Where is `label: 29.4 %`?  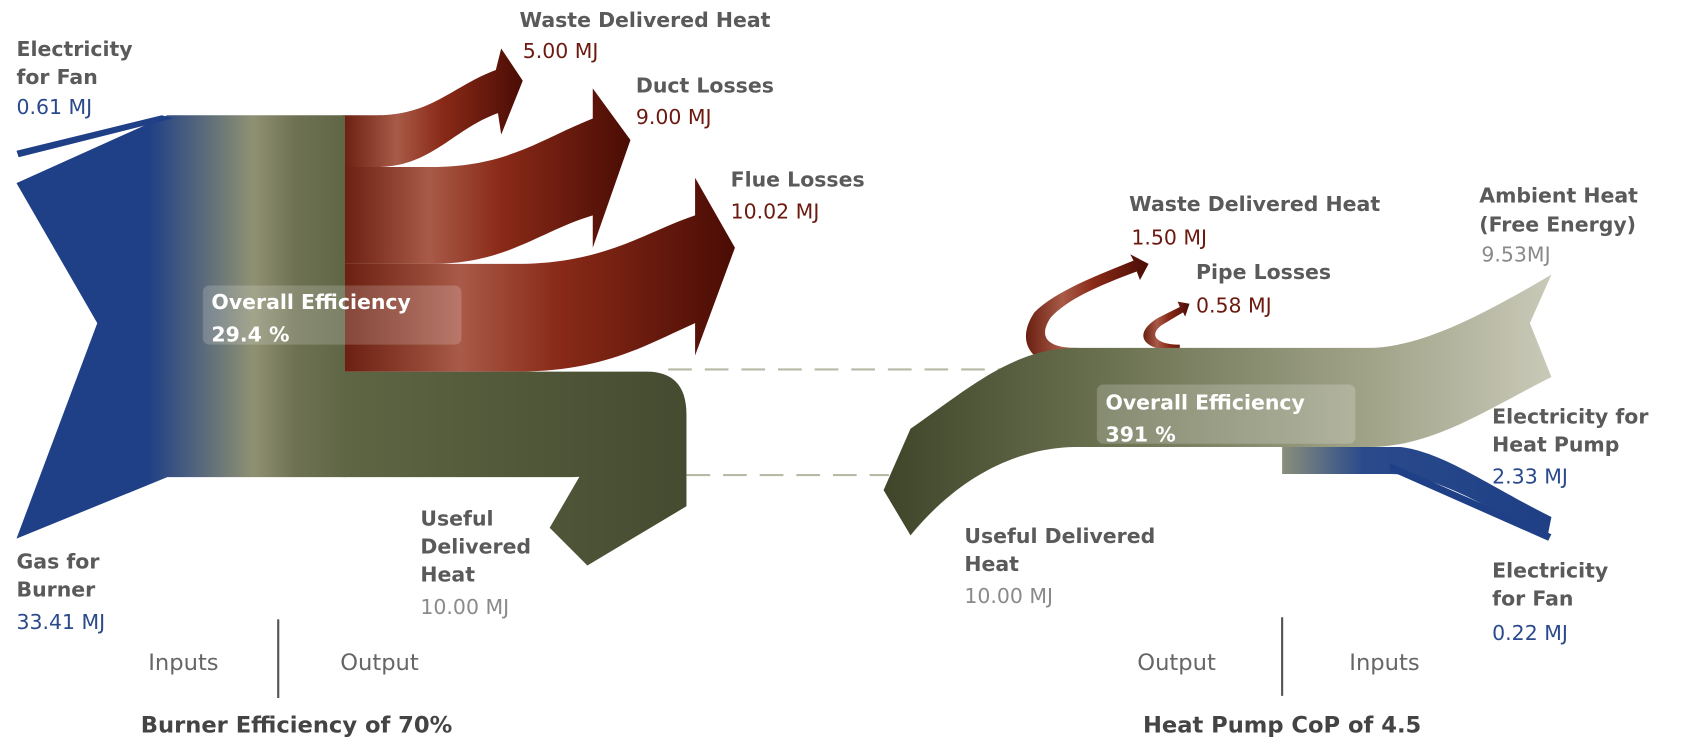
label: 29.4 % is located at coordinates (250, 334).